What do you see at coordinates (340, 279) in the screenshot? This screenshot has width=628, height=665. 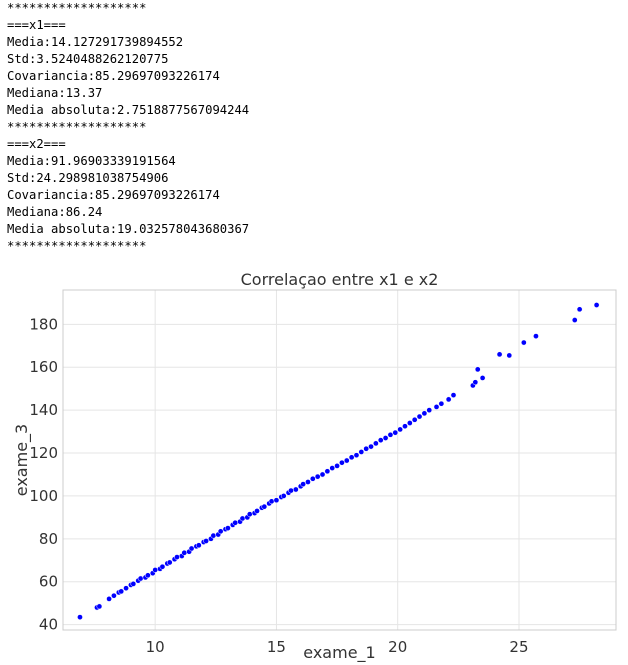 I see `chart-title: Correlaçao entre x1 e x2` at bounding box center [340, 279].